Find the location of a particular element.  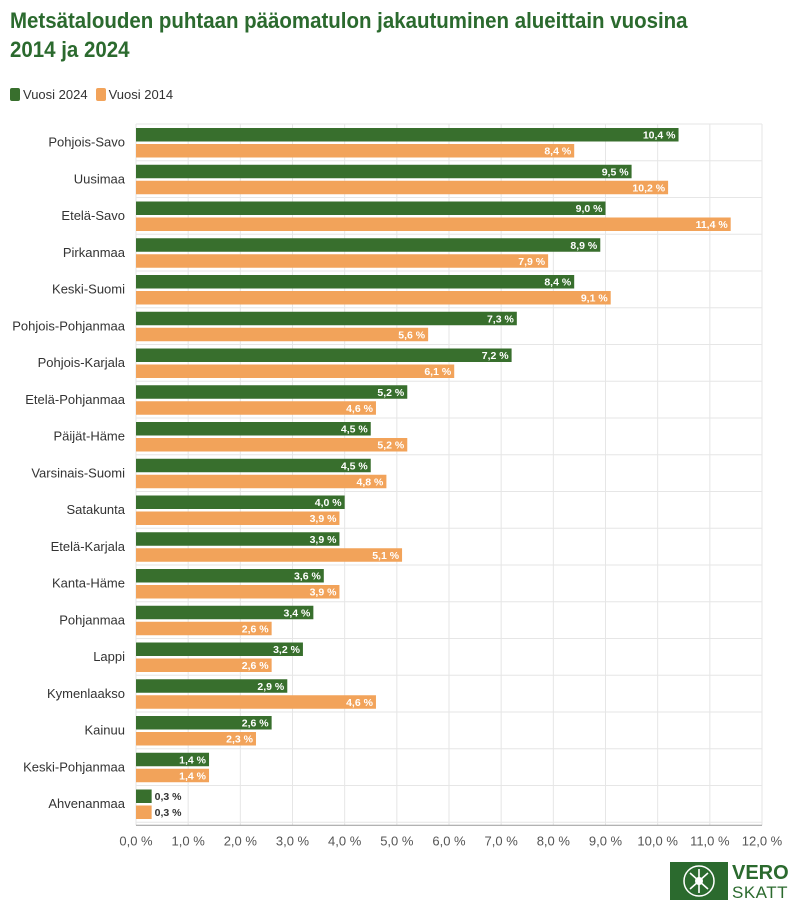

category-label: Kymenlaakso is located at coordinates (86, 693).